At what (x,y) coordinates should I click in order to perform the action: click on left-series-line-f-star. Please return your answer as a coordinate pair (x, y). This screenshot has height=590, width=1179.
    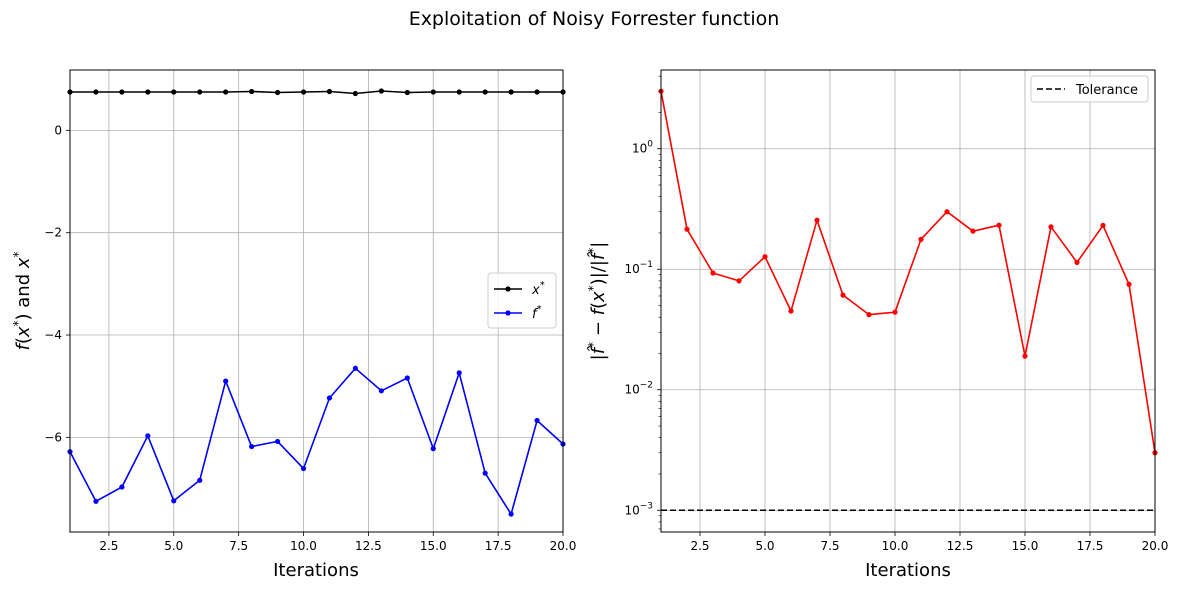
    Looking at the image, I should click on (316, 441).